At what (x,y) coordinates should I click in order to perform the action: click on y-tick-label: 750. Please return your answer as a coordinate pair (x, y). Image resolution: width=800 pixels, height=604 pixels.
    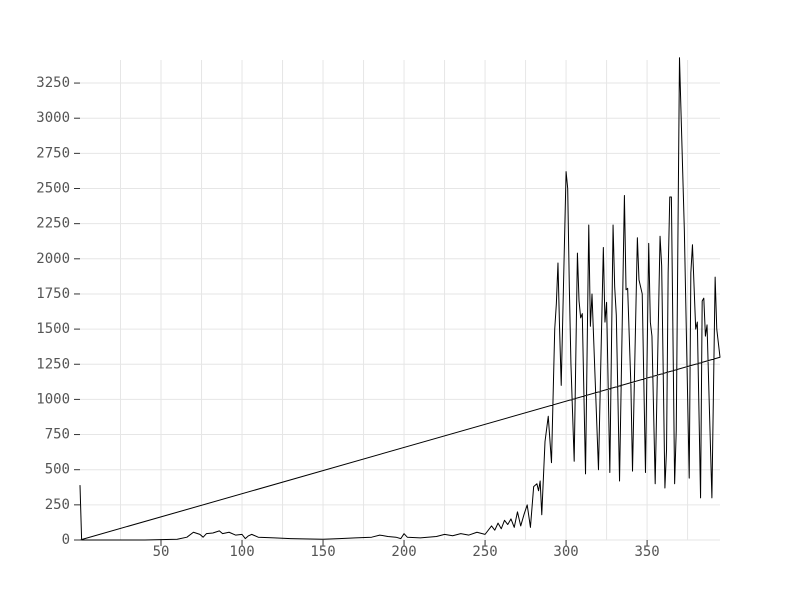
    Looking at the image, I should click on (57, 435).